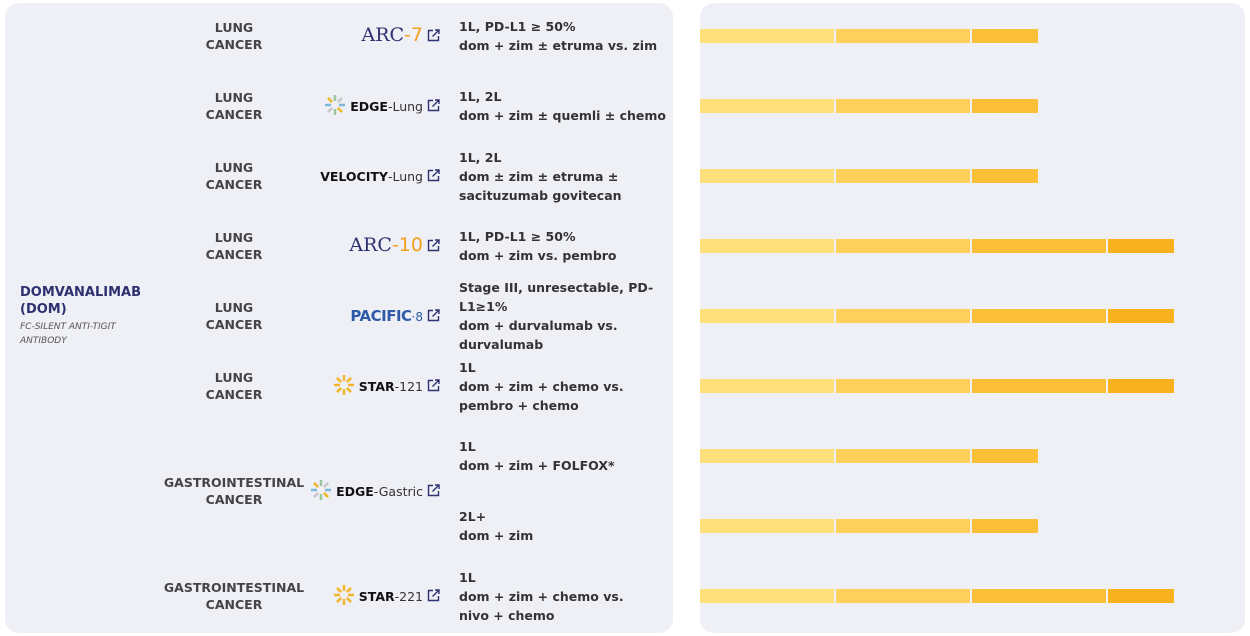 The width and height of the screenshot is (1250, 636). Describe the element at coordinates (562, 106) in the screenshot. I see `trial-description: 1L, 2L dom + zim ± quemli ± chemo` at that location.